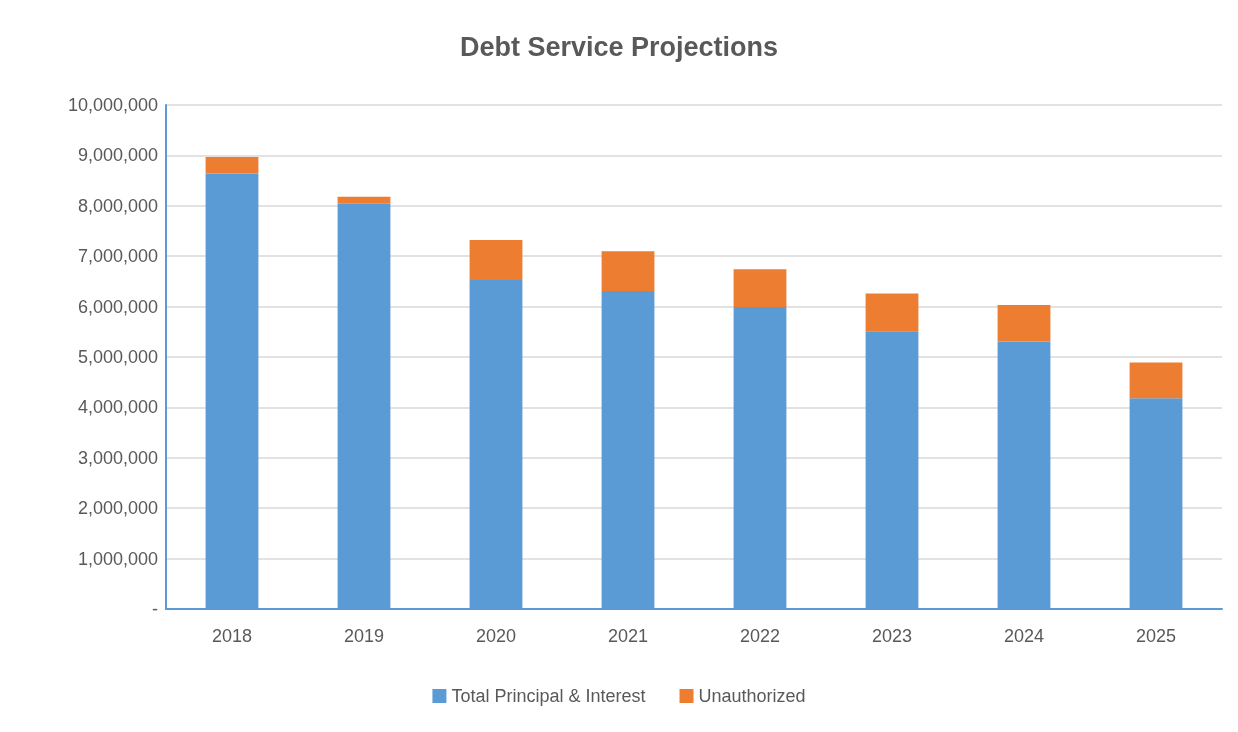 The height and width of the screenshot is (732, 1238). What do you see at coordinates (117, 205) in the screenshot?
I see `y-tick-label: 8,000,000` at bounding box center [117, 205].